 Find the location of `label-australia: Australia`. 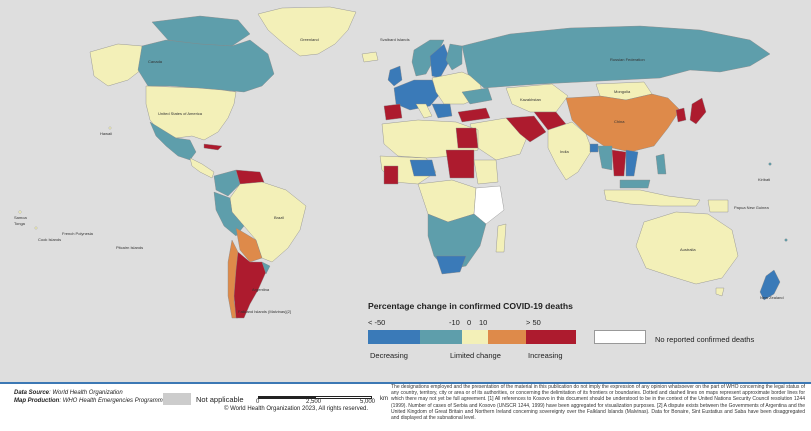

label-australia: Australia is located at coordinates (688, 249).